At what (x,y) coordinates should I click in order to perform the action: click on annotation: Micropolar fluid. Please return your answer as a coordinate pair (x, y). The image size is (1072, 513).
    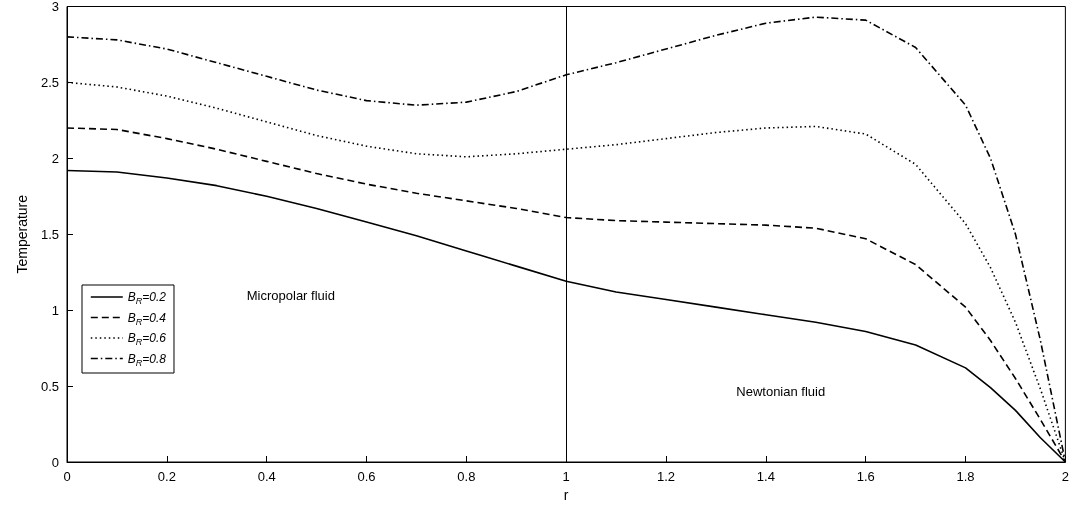
    Looking at the image, I should click on (290, 296).